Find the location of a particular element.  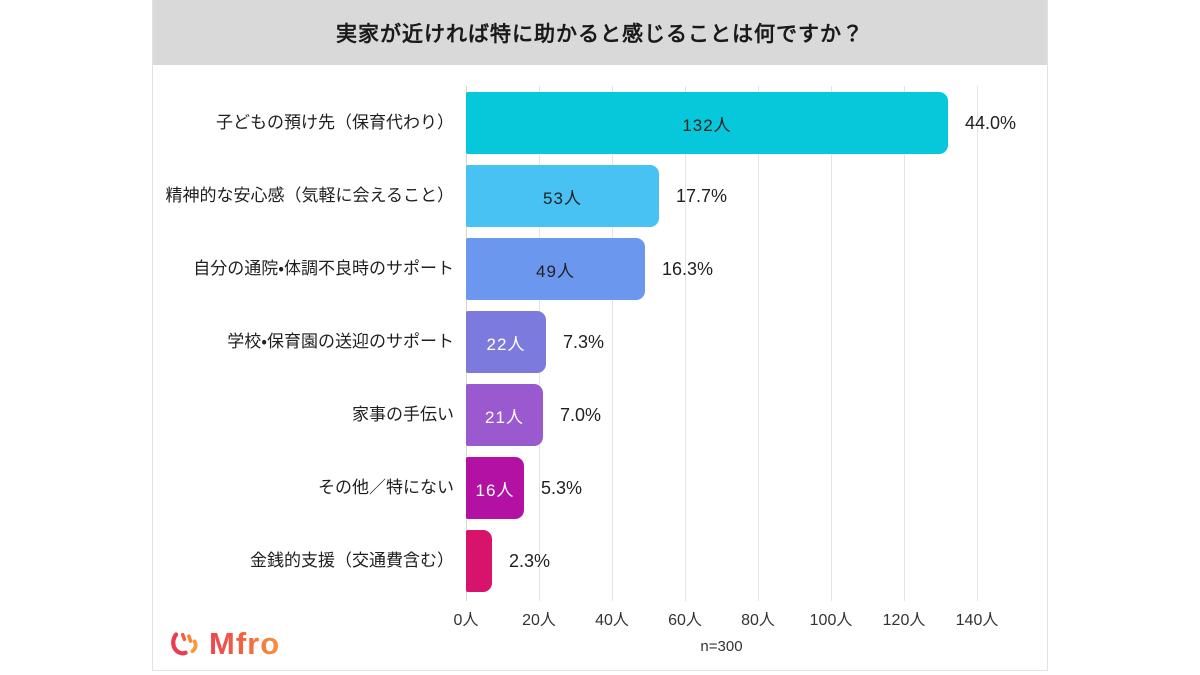

bar-count-label: 16人 is located at coordinates (495, 490).